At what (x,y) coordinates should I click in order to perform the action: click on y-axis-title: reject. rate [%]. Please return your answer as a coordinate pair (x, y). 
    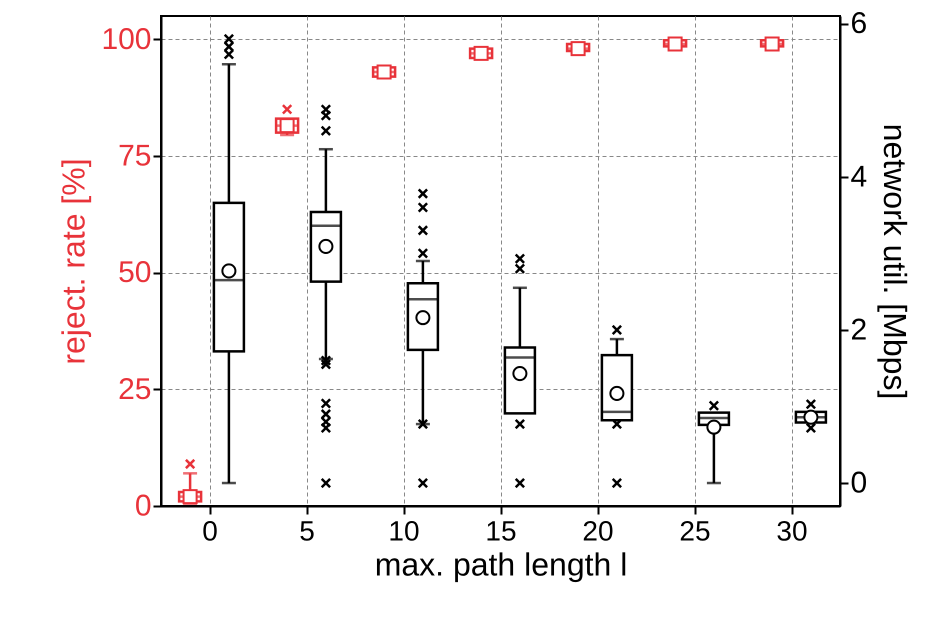
    Looking at the image, I should click on (73, 261).